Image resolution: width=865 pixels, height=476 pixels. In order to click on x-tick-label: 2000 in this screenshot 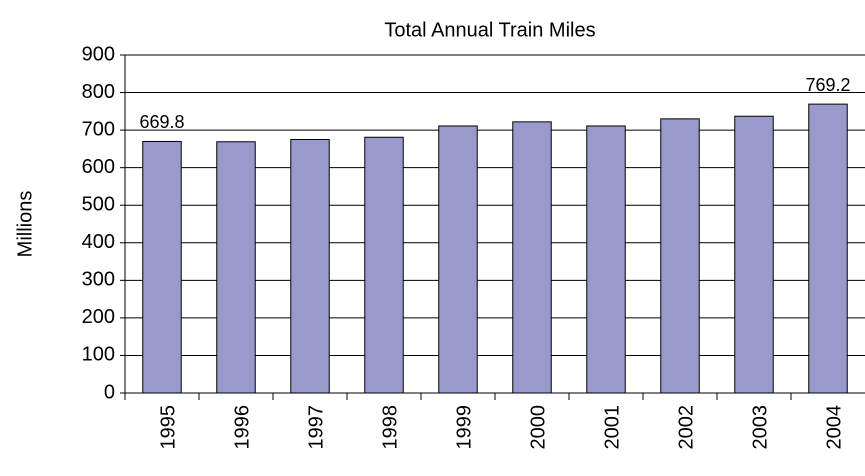, I will do `click(538, 427)`.